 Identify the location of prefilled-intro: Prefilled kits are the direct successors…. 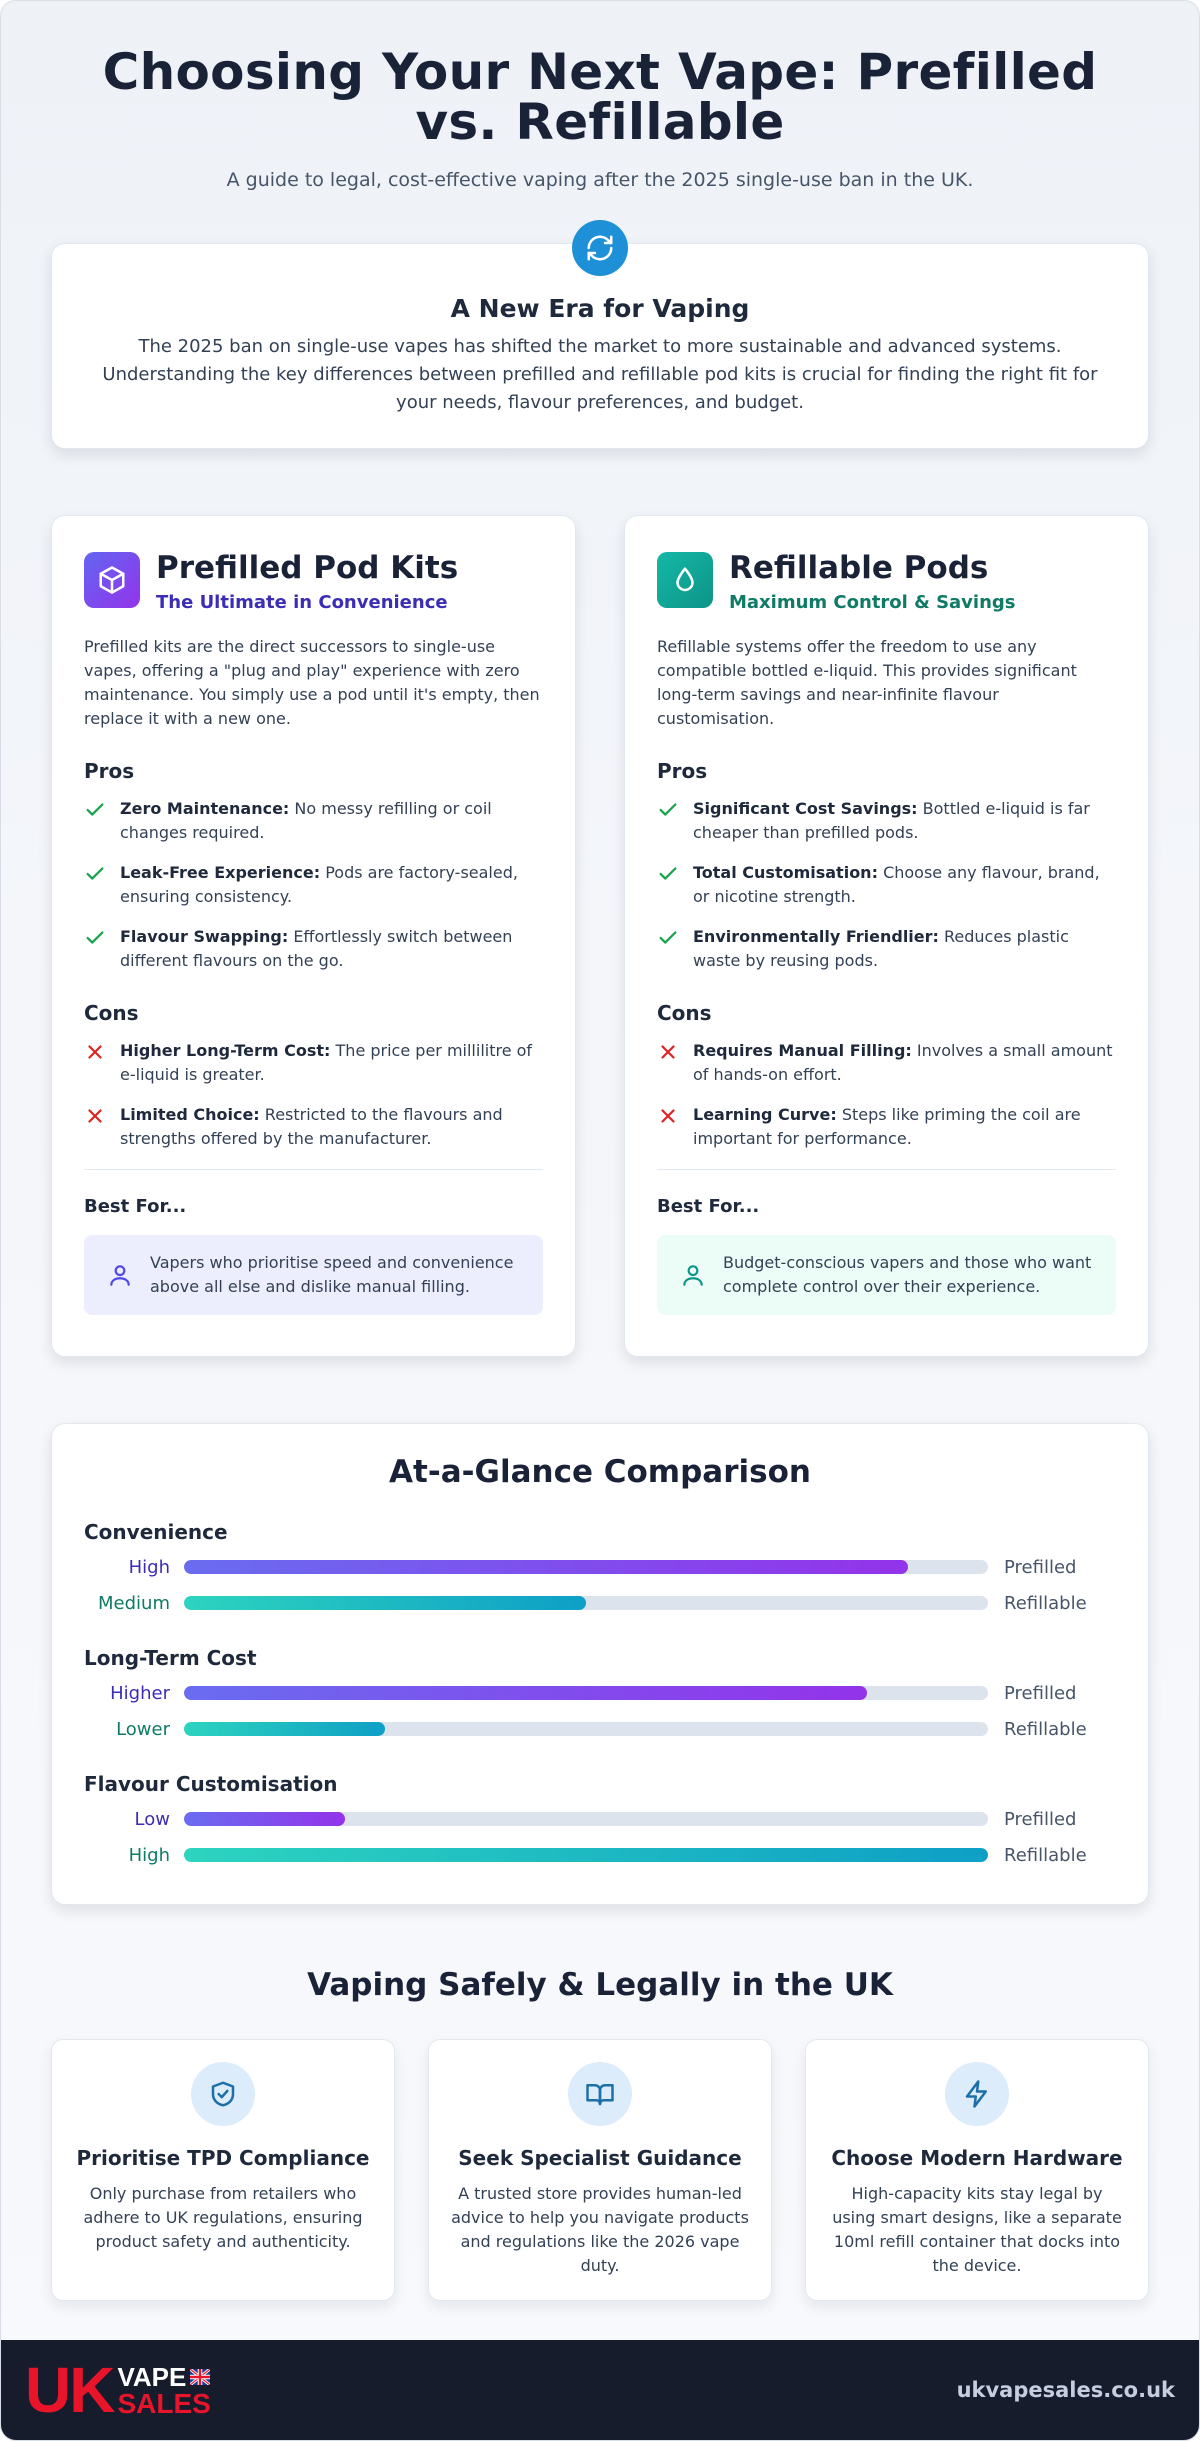
(312, 682).